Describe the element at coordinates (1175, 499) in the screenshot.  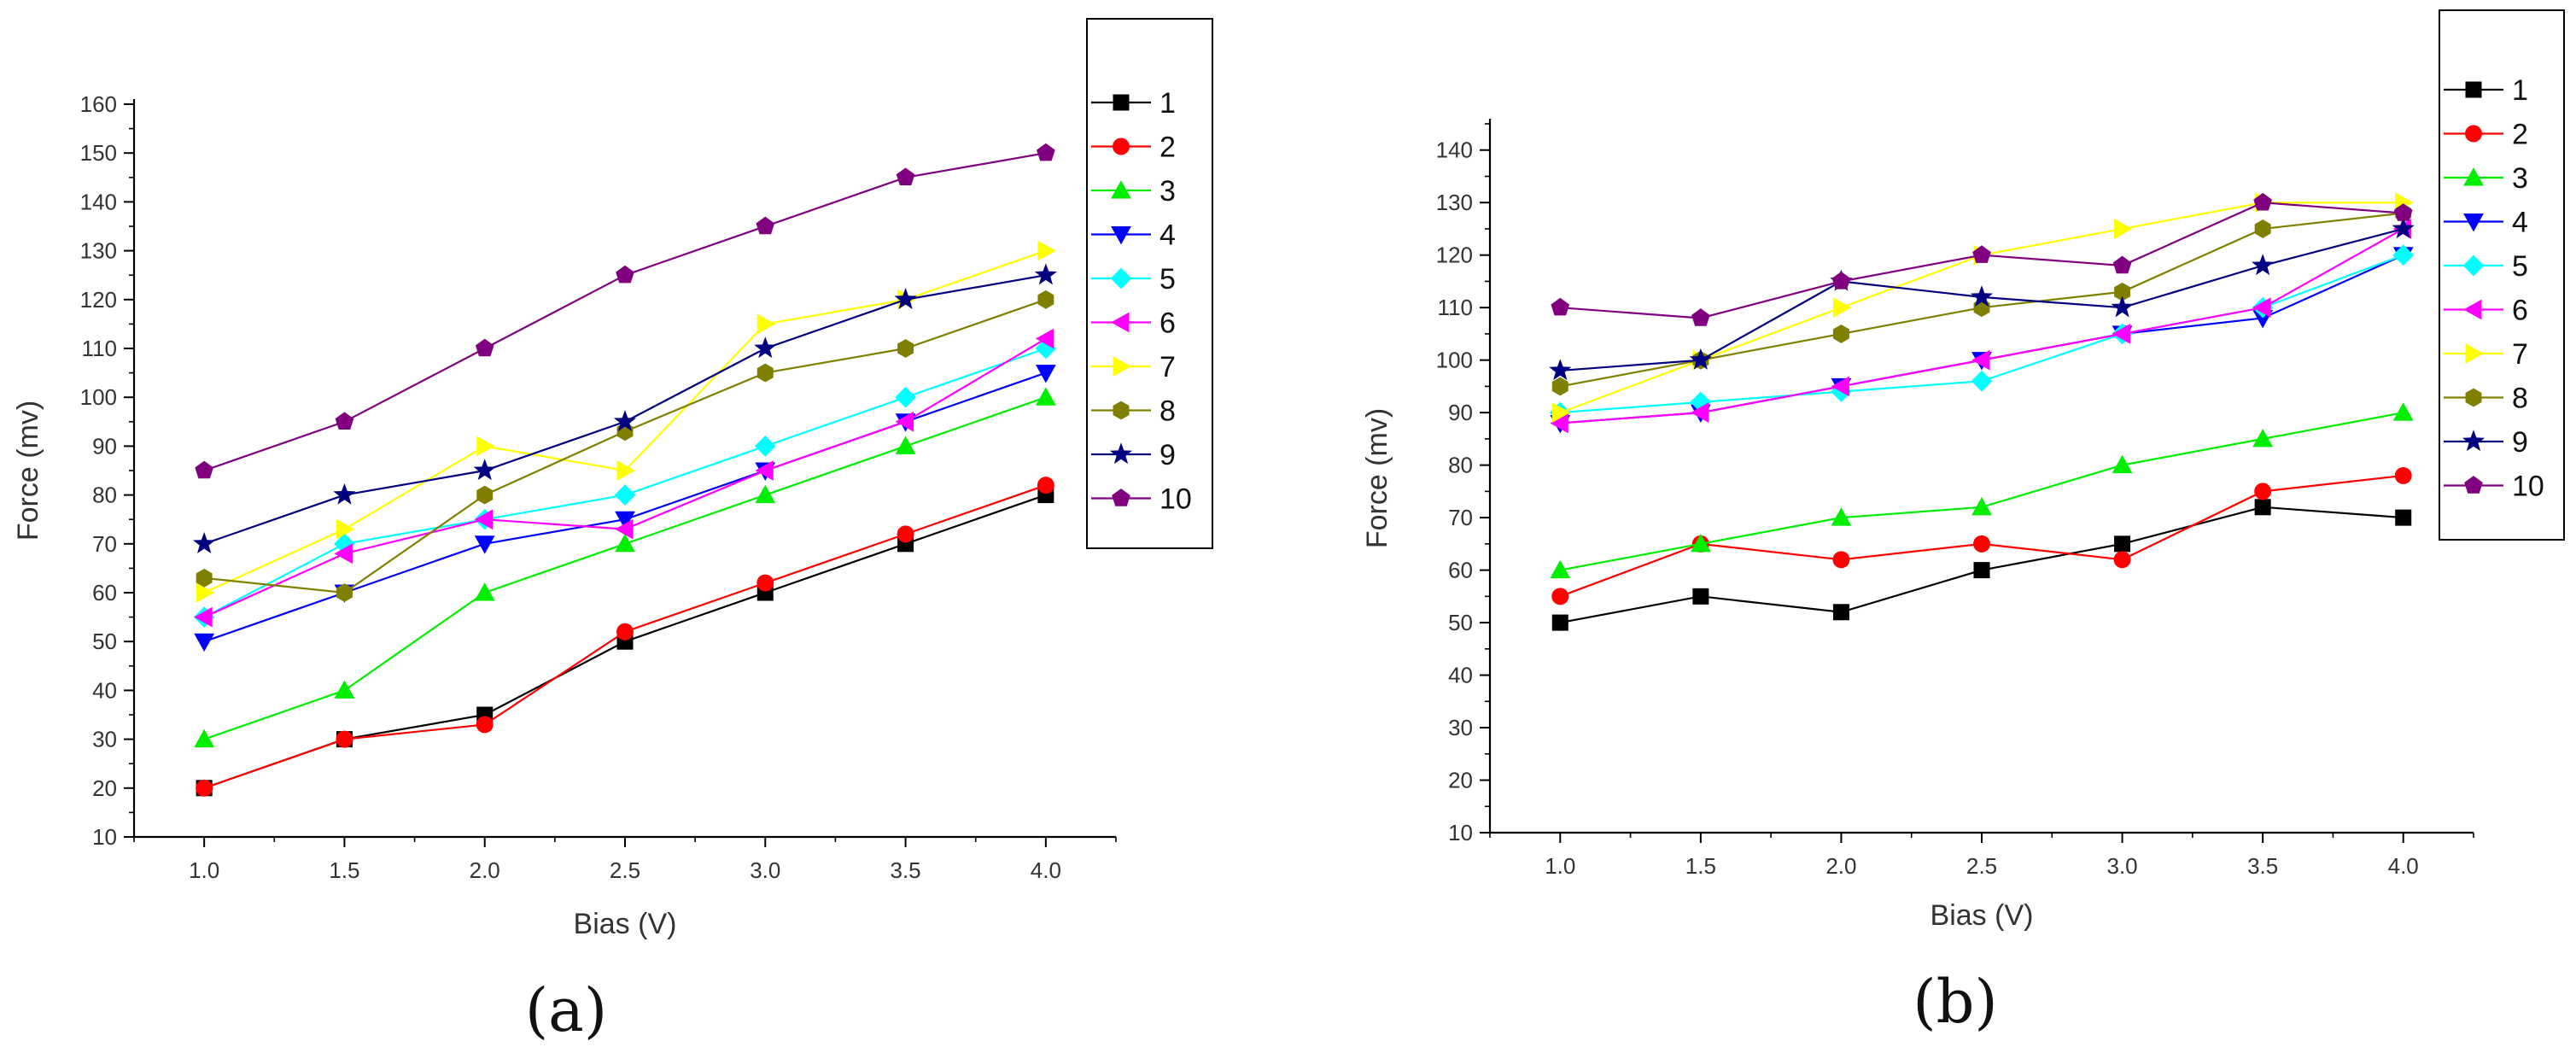
I see `legend-label: 10` at that location.